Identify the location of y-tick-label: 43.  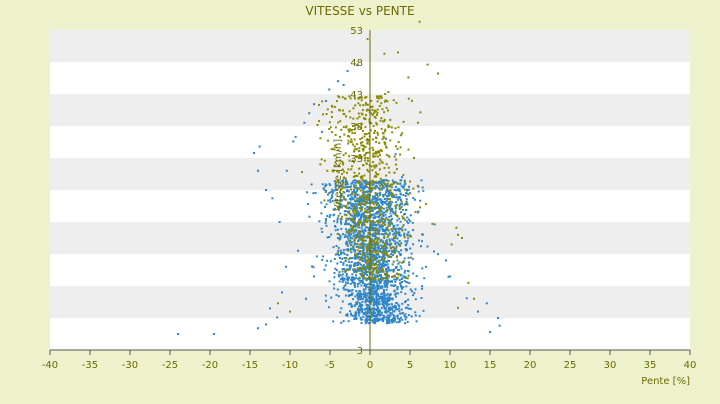
(356, 95).